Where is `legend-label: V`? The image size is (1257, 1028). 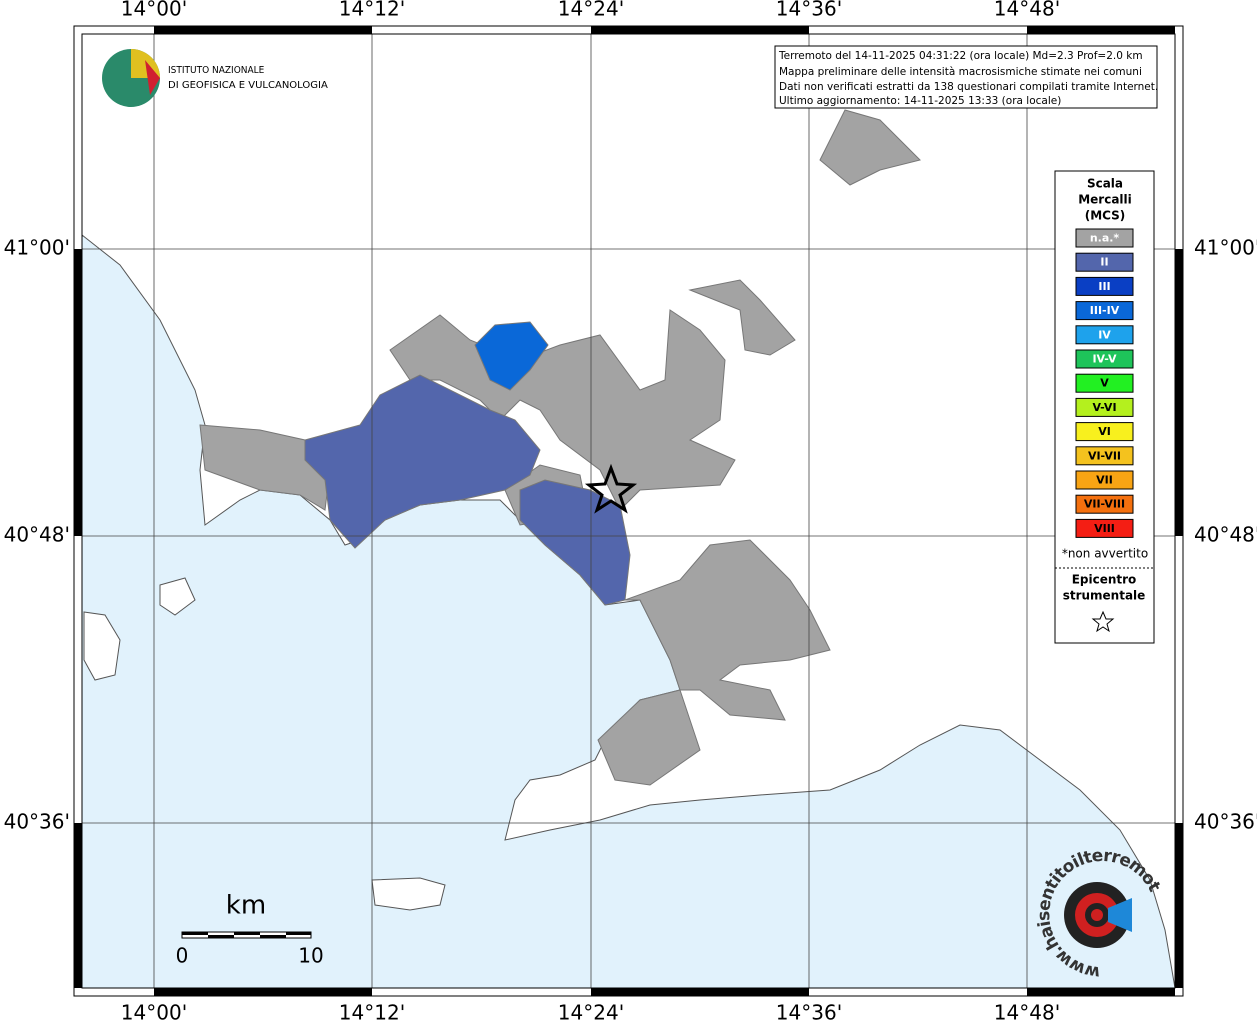 legend-label: V is located at coordinates (1104, 383).